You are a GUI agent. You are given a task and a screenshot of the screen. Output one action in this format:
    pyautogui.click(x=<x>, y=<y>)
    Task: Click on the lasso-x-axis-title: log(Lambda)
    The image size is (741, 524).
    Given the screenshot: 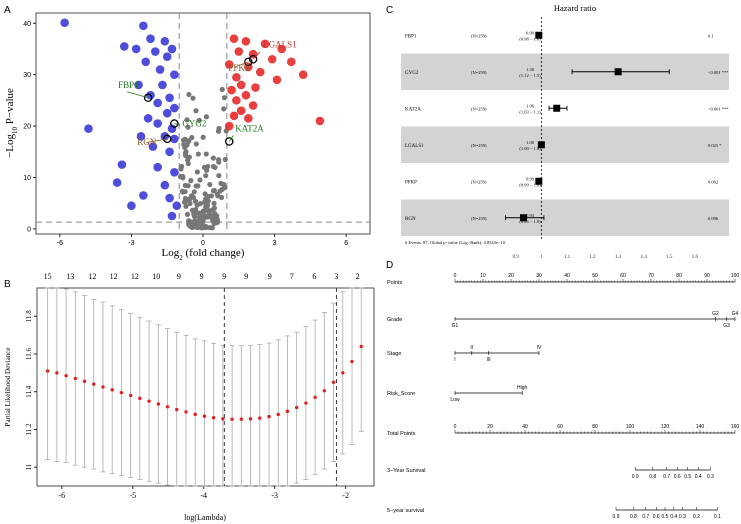 What is the action you would take?
    pyautogui.click(x=205, y=517)
    